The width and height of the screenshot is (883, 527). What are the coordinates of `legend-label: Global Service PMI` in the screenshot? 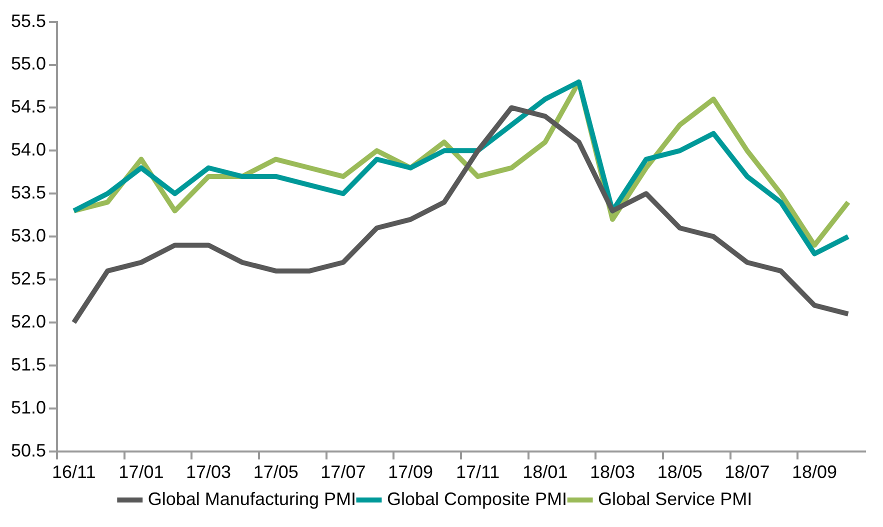 It's located at (675, 498).